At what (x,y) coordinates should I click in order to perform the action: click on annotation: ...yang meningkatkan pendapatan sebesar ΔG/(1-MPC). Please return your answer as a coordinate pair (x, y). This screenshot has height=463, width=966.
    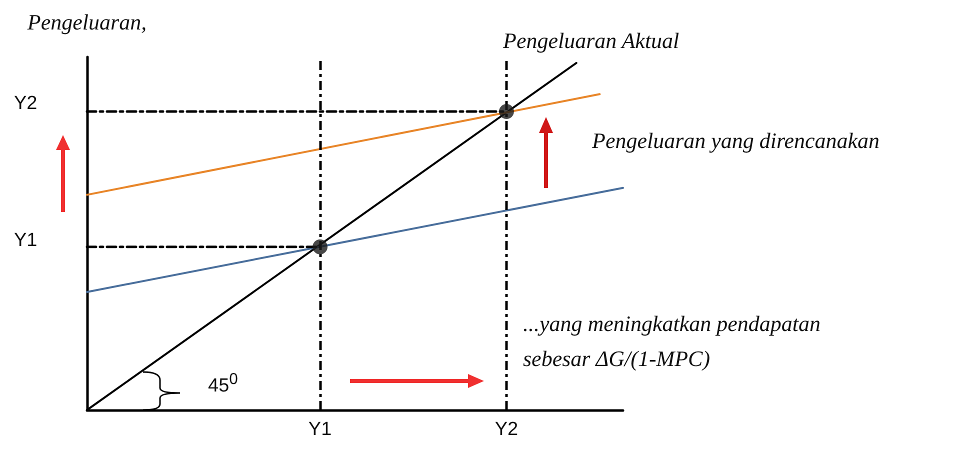
    Looking at the image, I should click on (672, 341).